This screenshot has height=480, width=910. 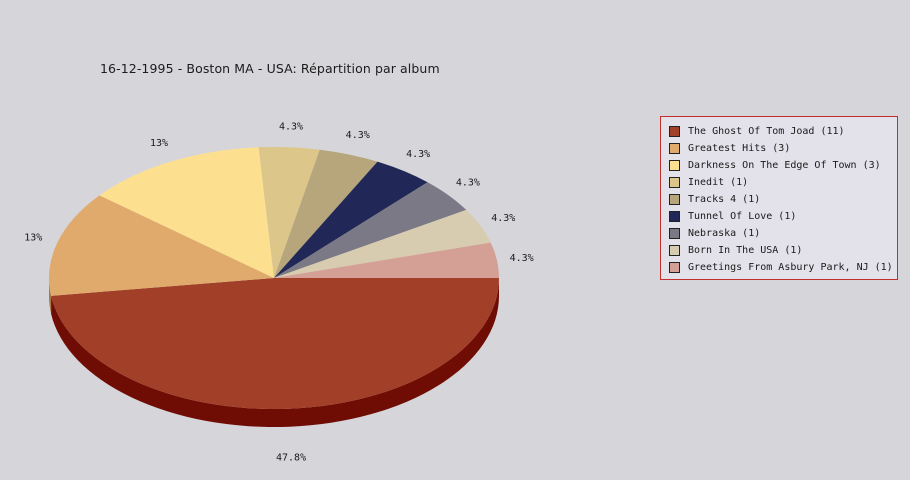 What do you see at coordinates (159, 143) in the screenshot?
I see `percent-label-darkness-on-the-edge-of-town-3: 13%` at bounding box center [159, 143].